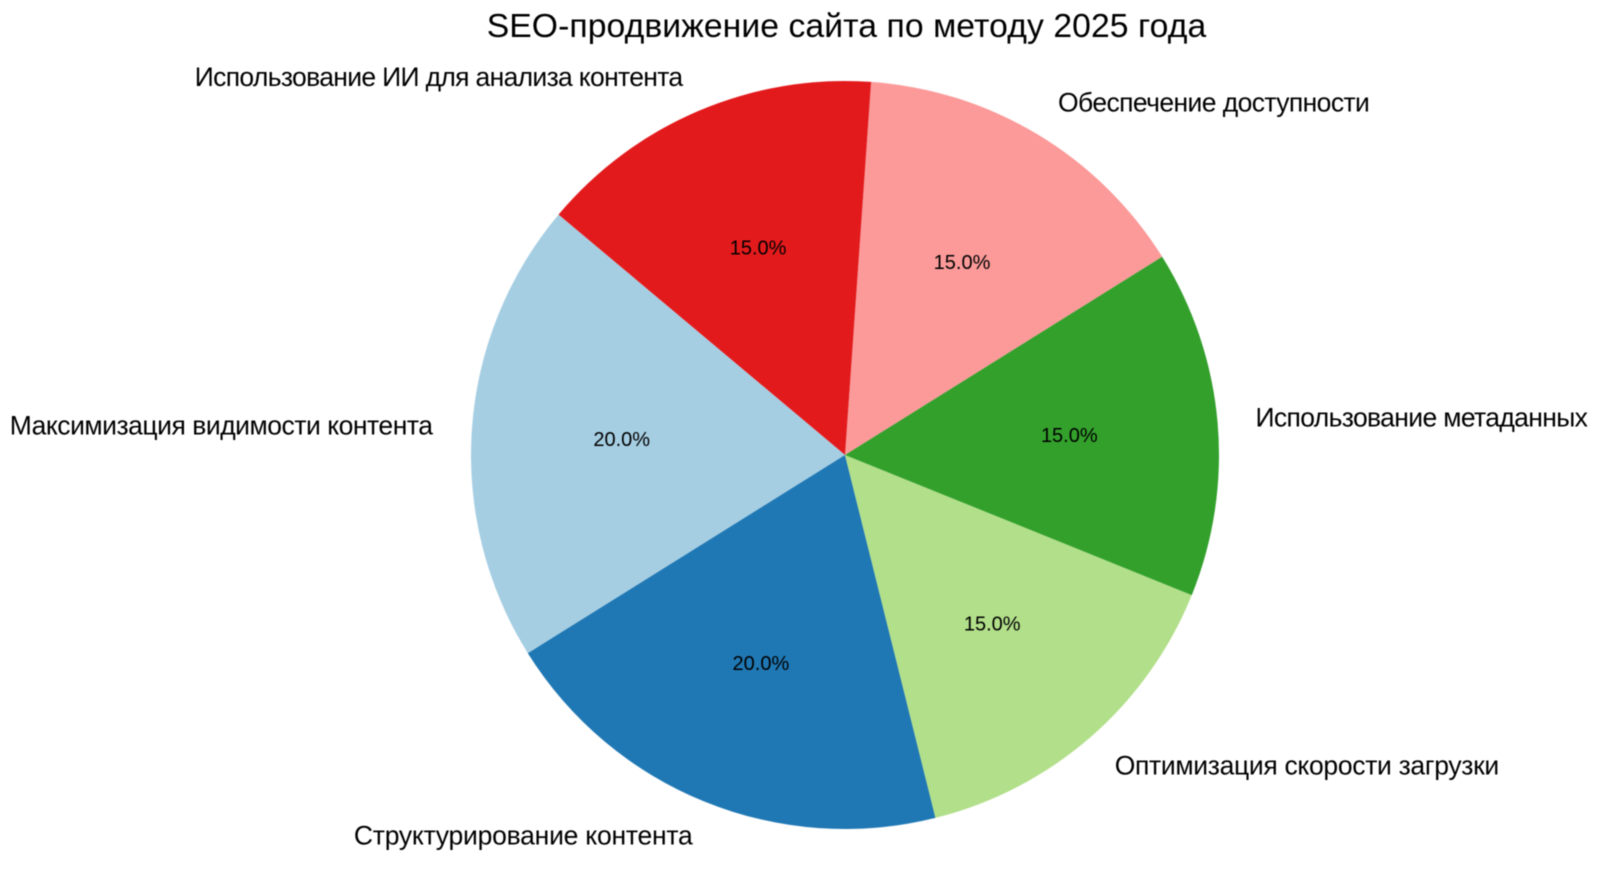  I want to click on svg-text: Обеспечение доступности, so click(1213, 102).